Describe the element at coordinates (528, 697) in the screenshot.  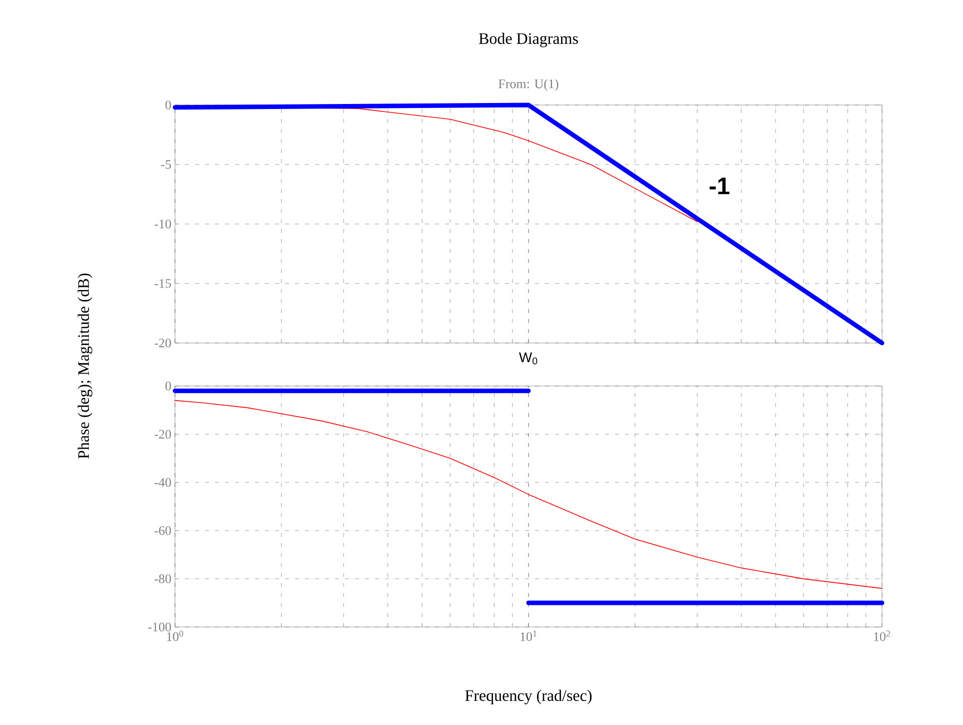
I see `x-axis-title: Frequency (rad/sec)` at that location.